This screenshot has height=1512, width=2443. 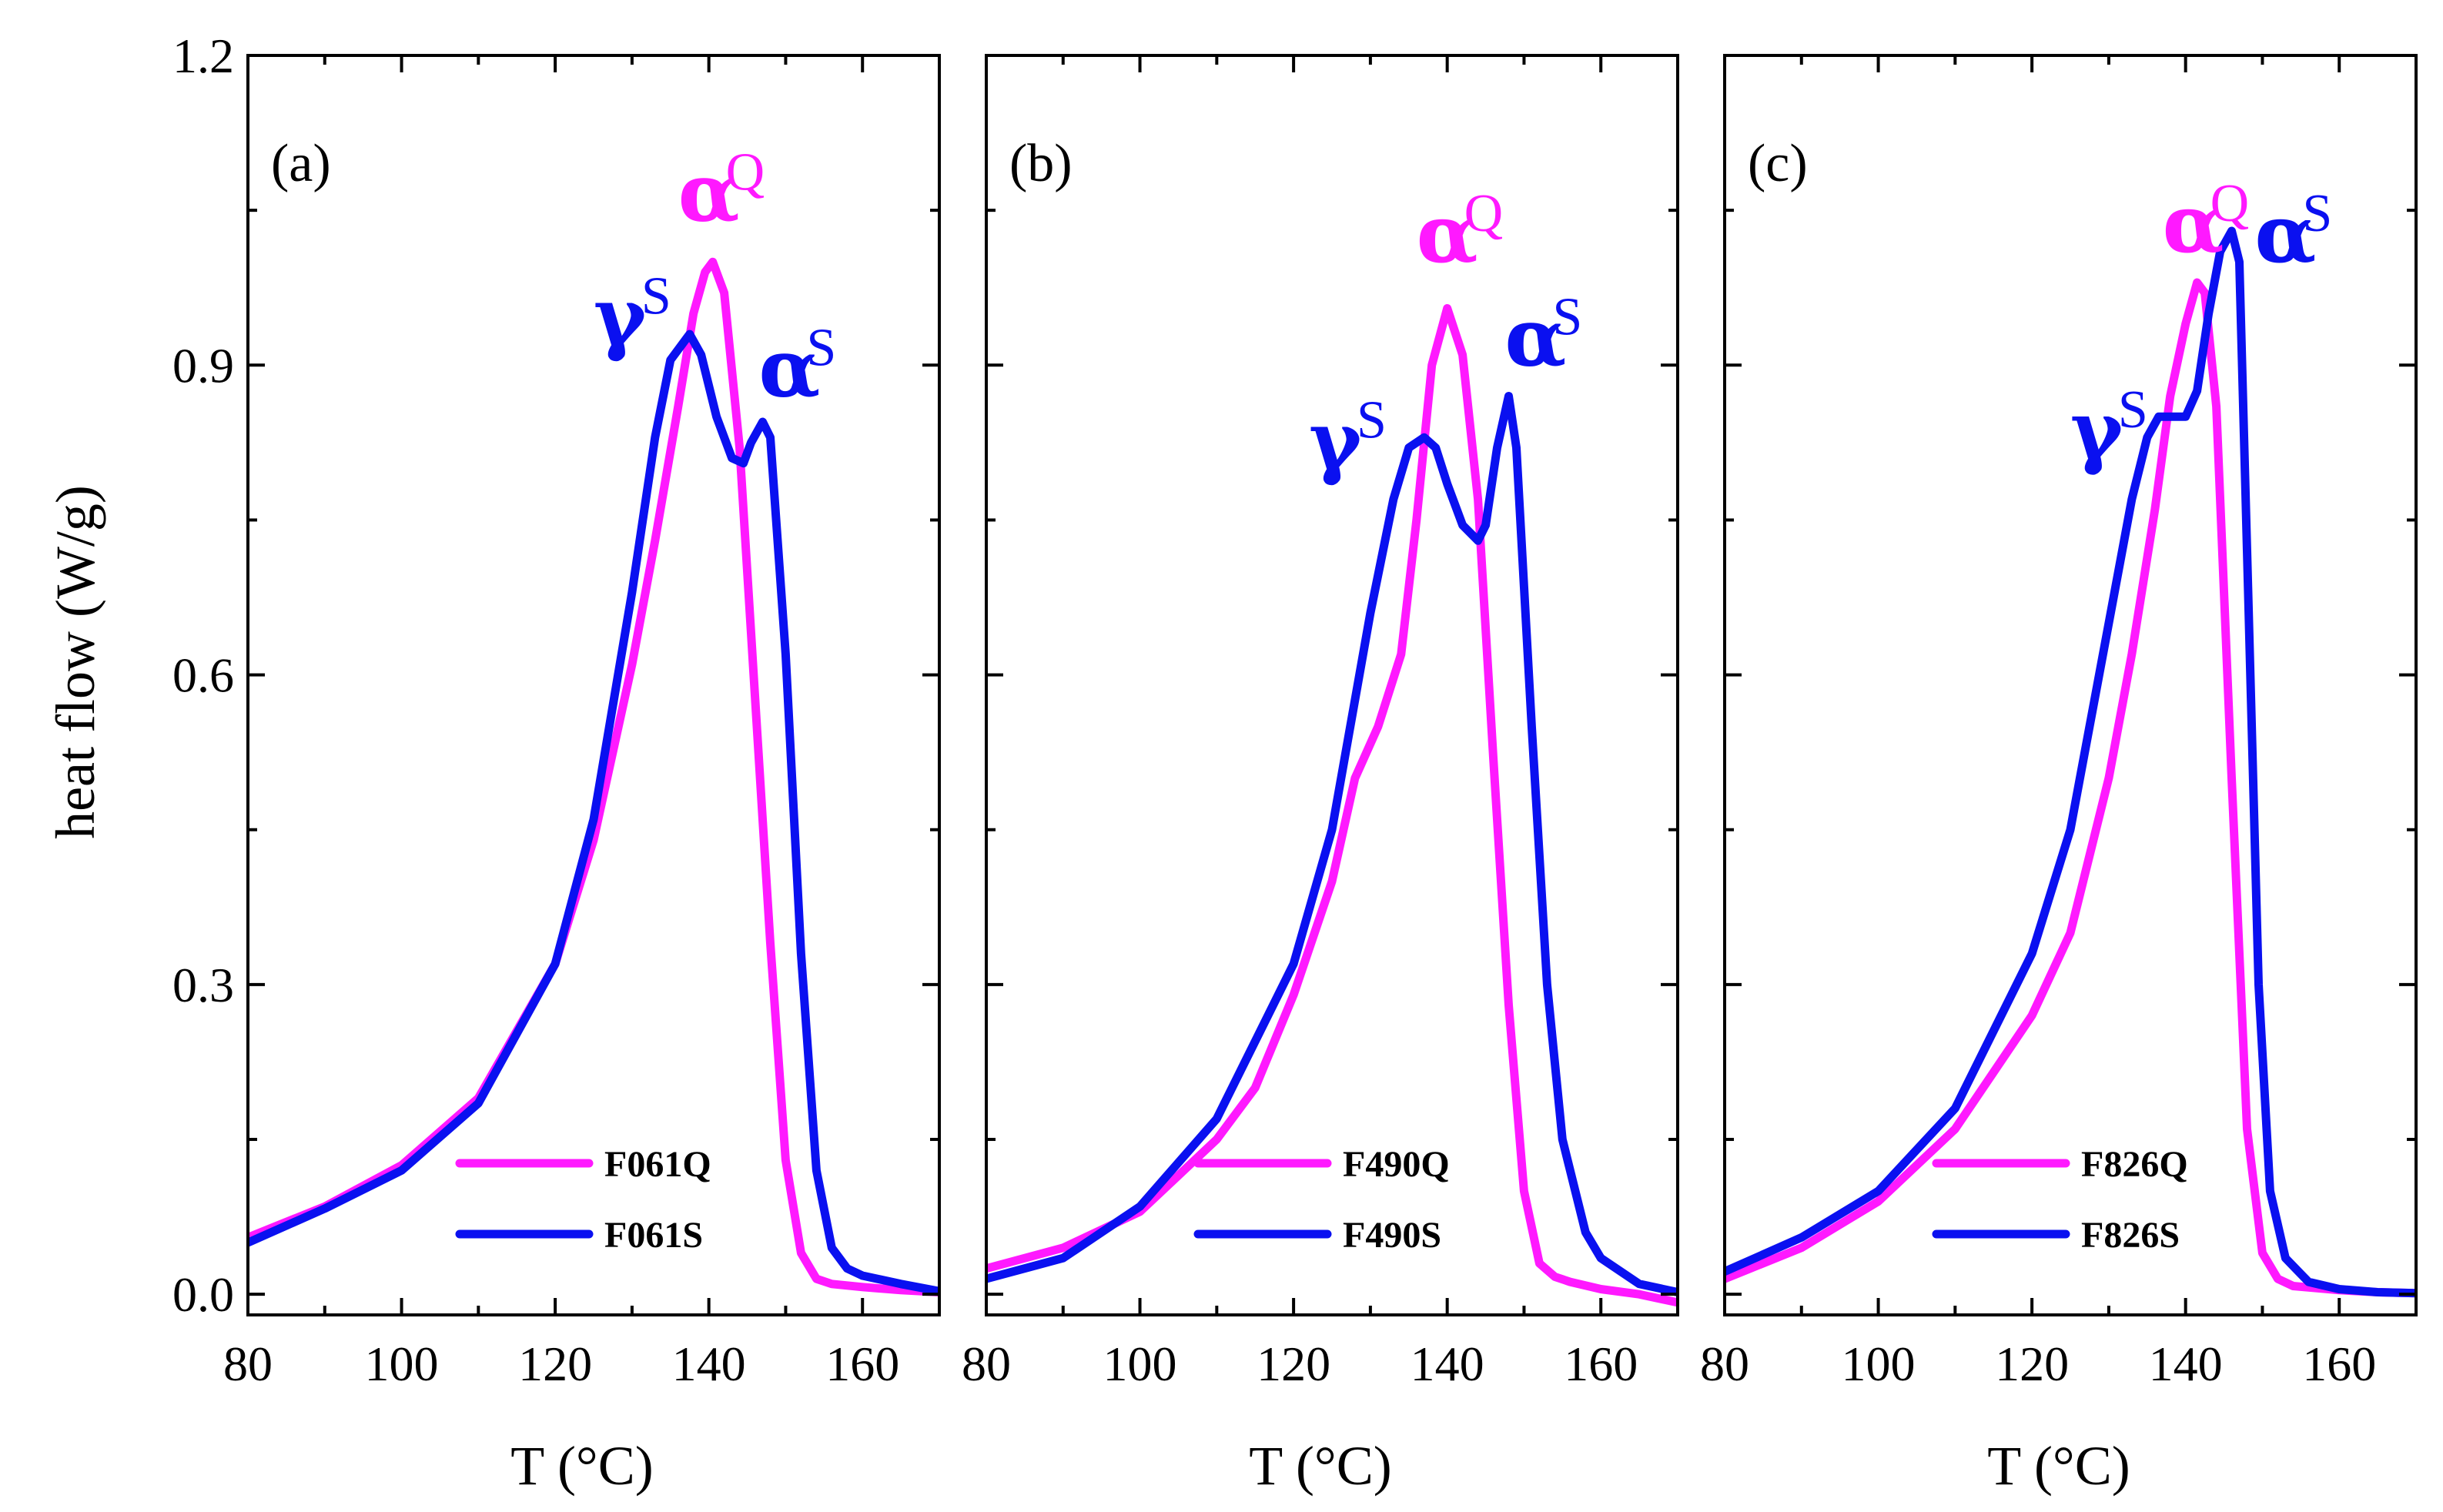 What do you see at coordinates (203, 675) in the screenshot?
I see `y-tick-label: 0.6` at bounding box center [203, 675].